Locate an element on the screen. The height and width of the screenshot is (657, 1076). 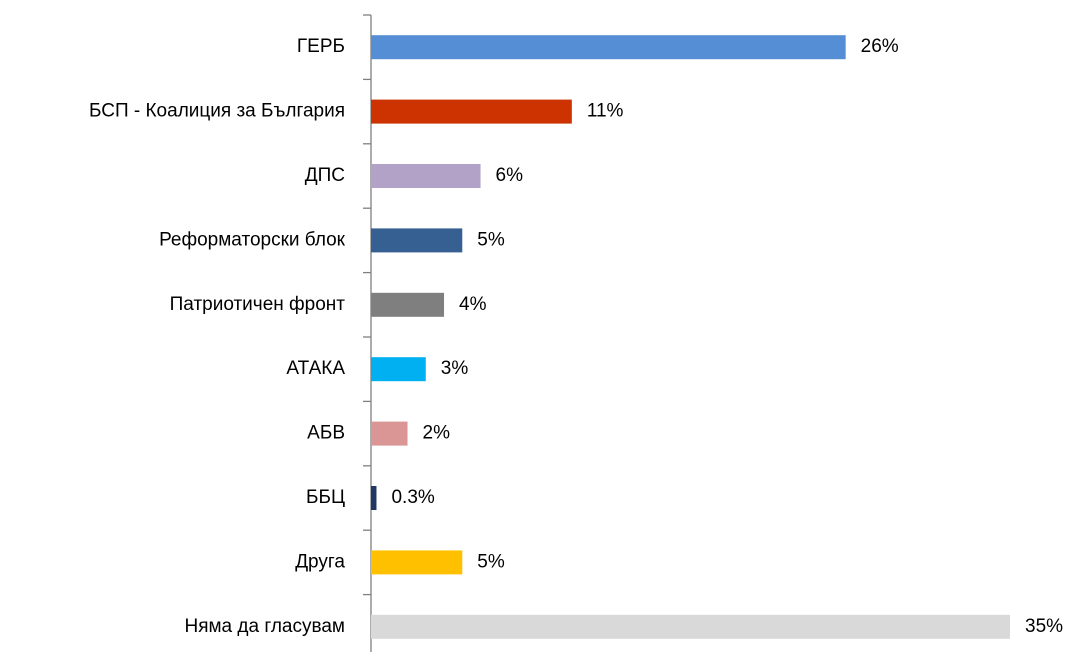
category-label: АБВ is located at coordinates (326, 433).